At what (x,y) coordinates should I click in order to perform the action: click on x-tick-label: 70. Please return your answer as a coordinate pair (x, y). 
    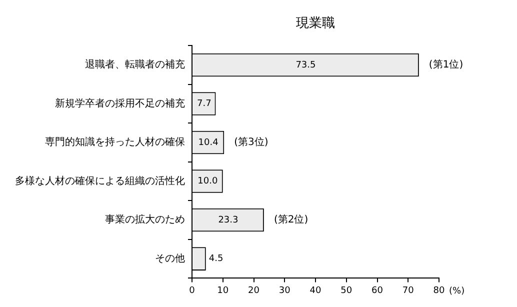
    Looking at the image, I should click on (408, 291).